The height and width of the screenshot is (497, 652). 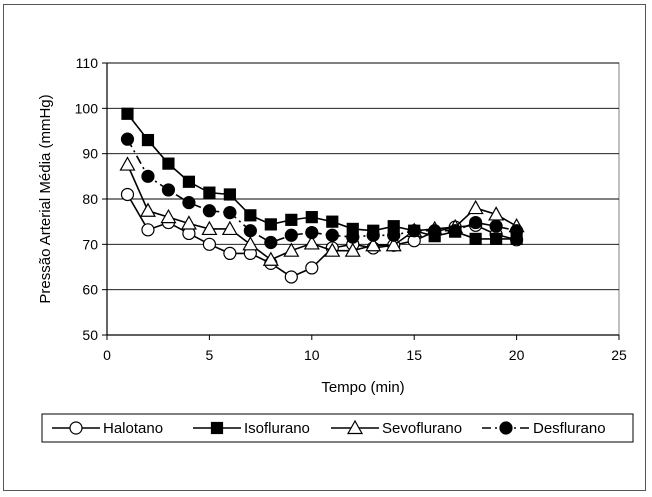 What do you see at coordinates (87, 63) in the screenshot?
I see `y-tick-label: 110` at bounding box center [87, 63].